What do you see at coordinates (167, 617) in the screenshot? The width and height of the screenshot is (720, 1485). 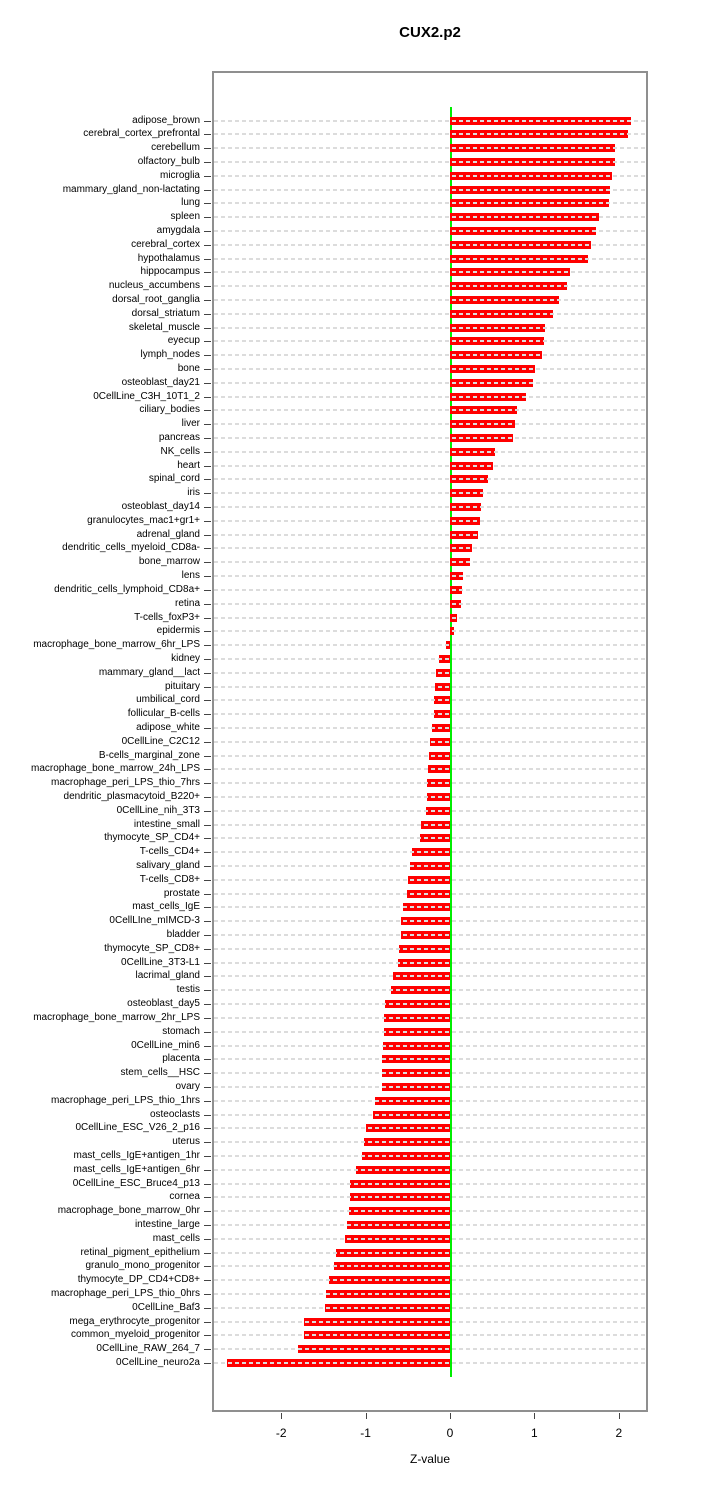 I see `category-label: T-cells_foxP3+` at bounding box center [167, 617].